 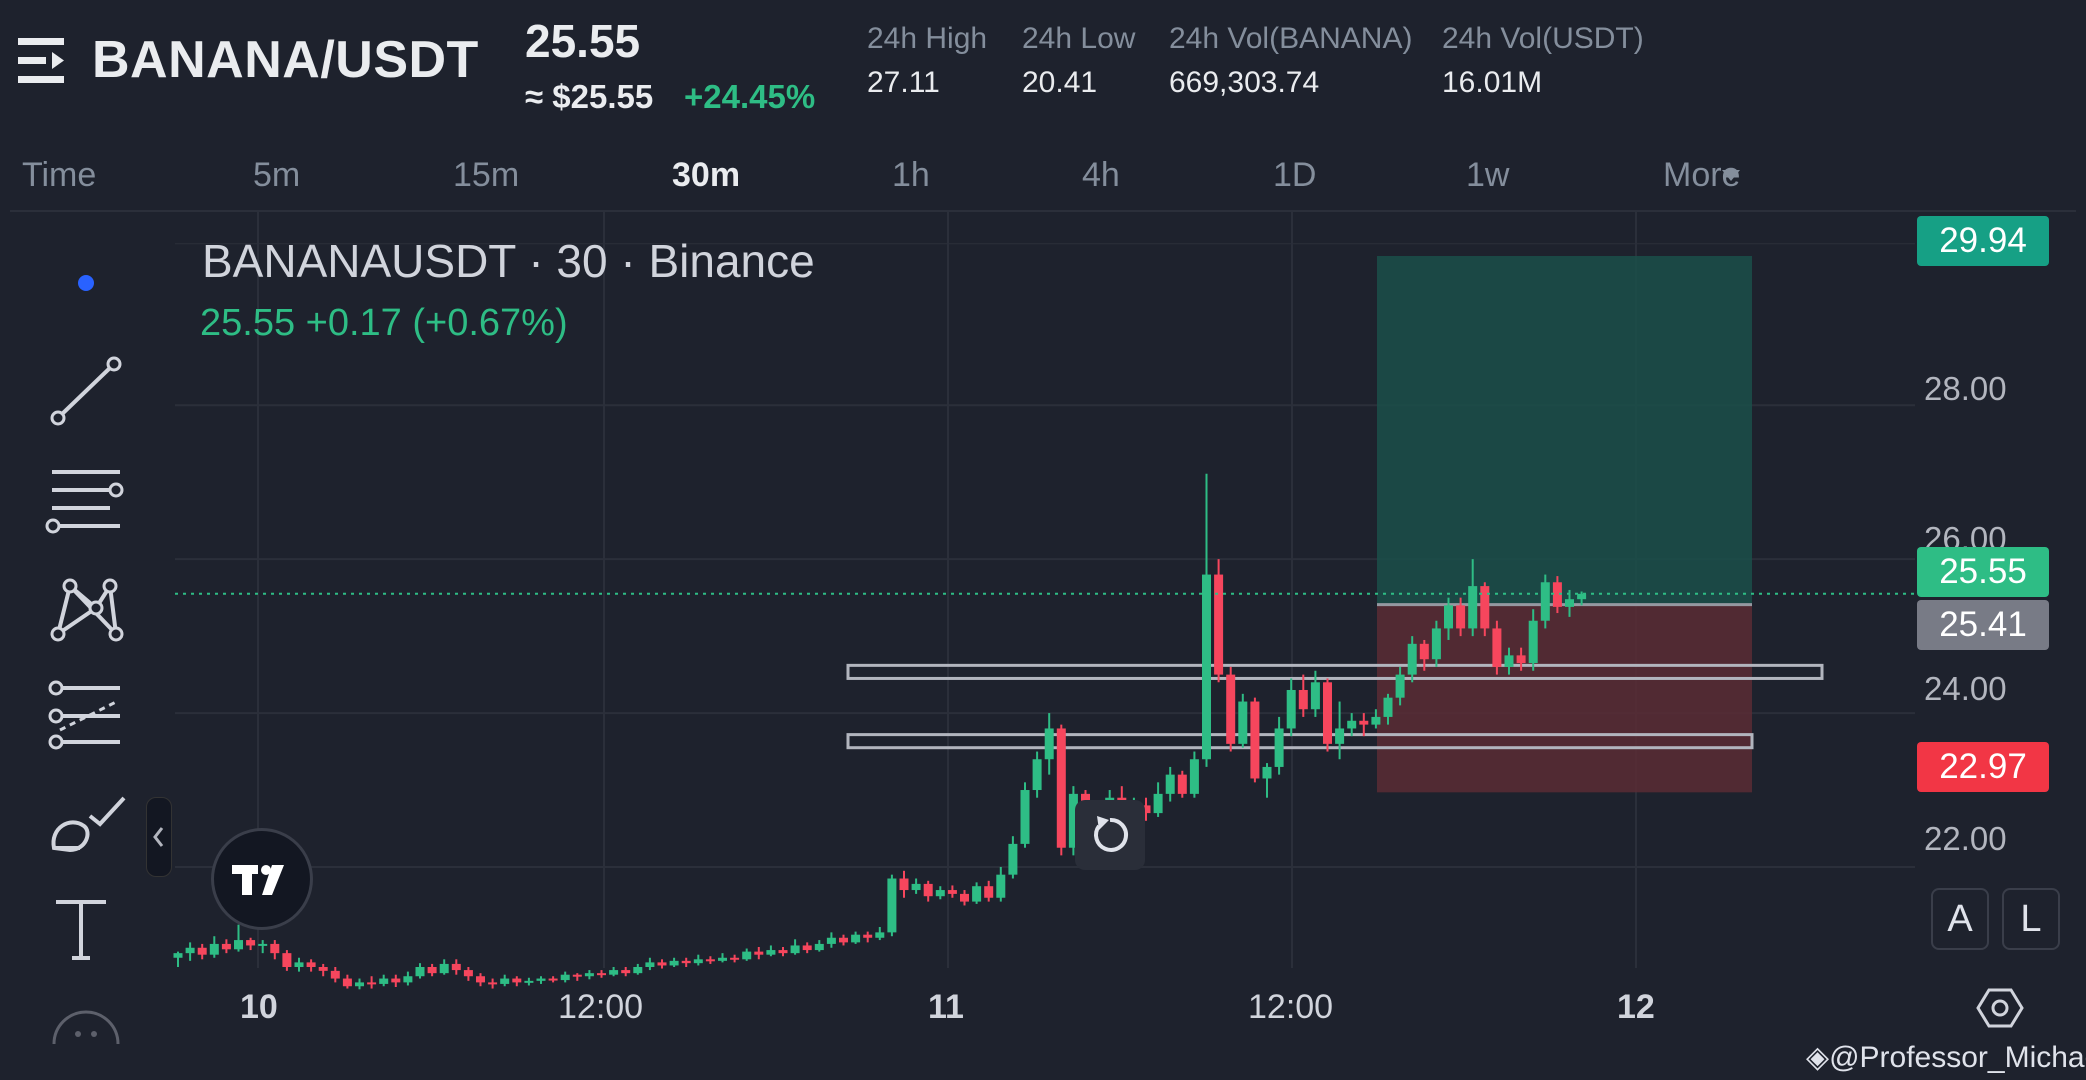 What do you see at coordinates (903, 82) in the screenshot?
I see `stat-24h-high-value: 27.11` at bounding box center [903, 82].